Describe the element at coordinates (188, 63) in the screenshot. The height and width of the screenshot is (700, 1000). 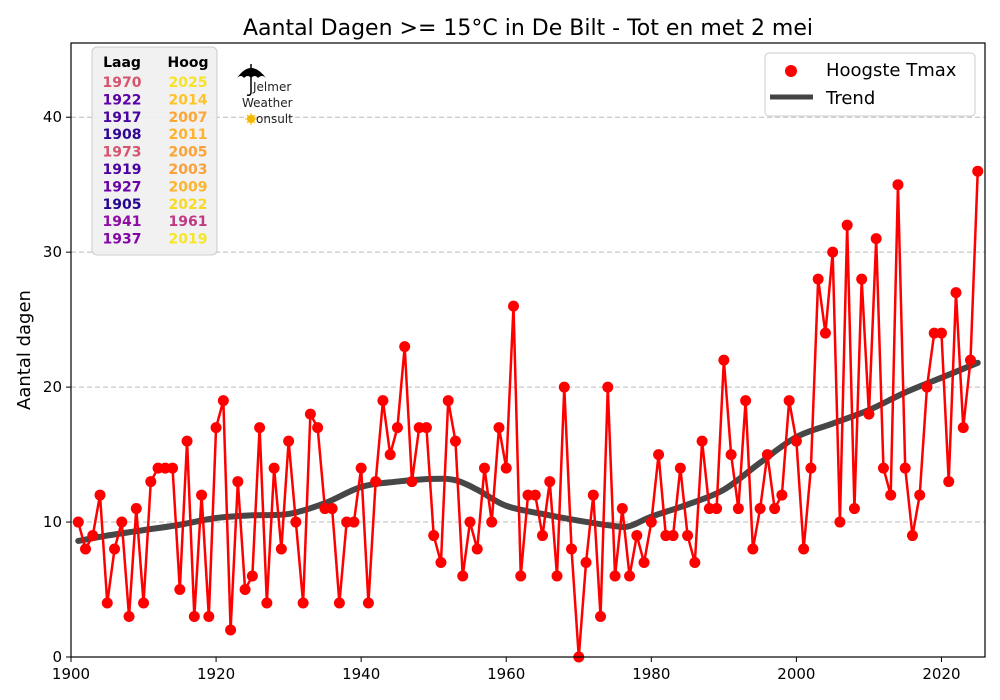
I see `ranking-header-high: Hoog` at that location.